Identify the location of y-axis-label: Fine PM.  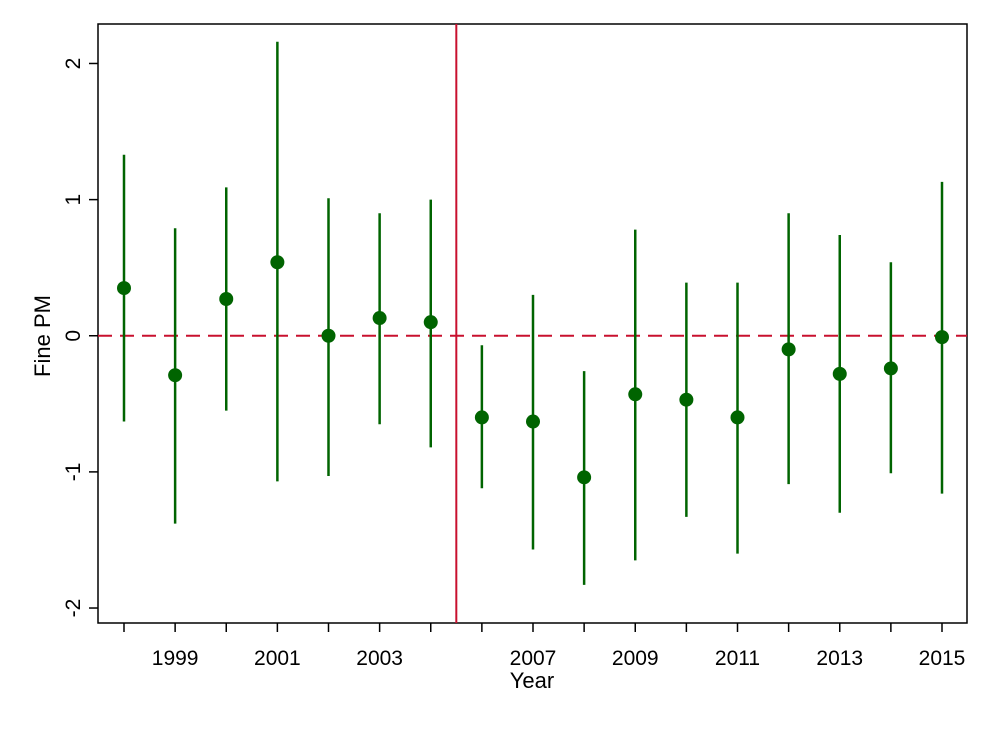
(42, 336).